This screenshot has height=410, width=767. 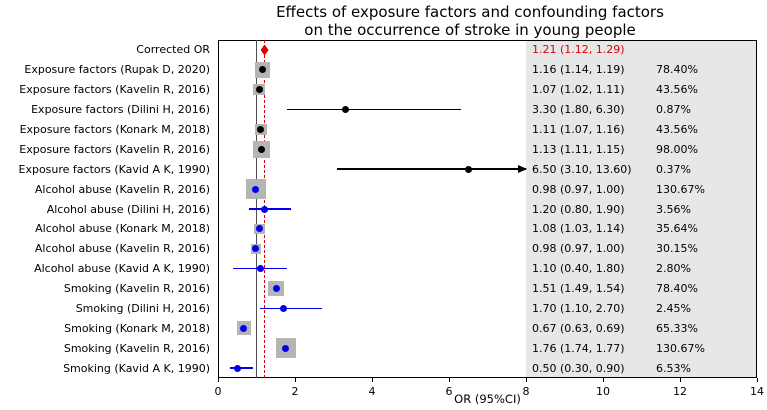 What do you see at coordinates (137, 328) in the screenshot?
I see `row-label: Smoking (Konark M, 2018)` at bounding box center [137, 328].